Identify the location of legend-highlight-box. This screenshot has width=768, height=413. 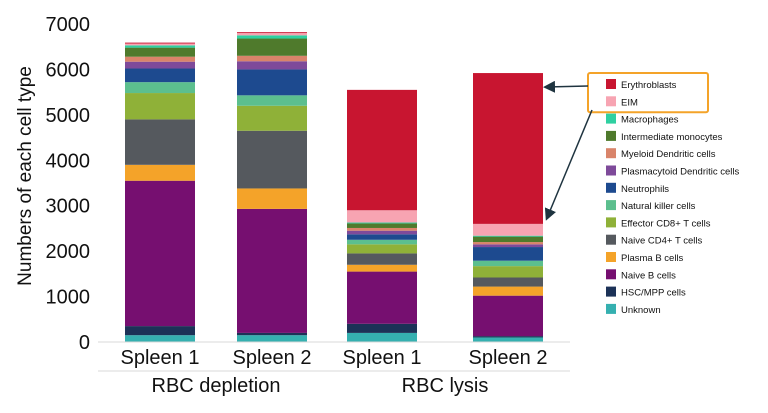
(648, 93).